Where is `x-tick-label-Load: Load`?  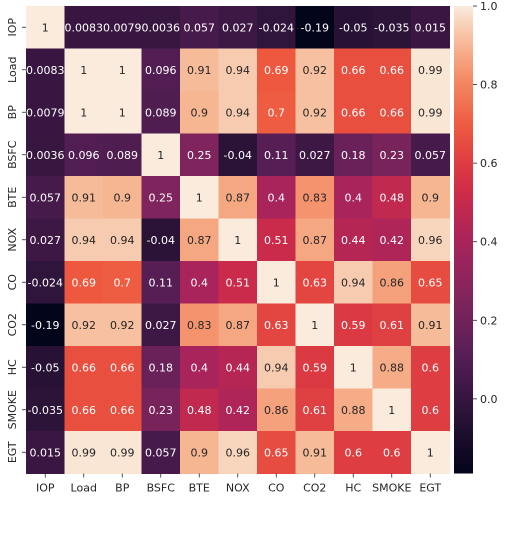 x-tick-label-Load: Load is located at coordinates (84, 488).